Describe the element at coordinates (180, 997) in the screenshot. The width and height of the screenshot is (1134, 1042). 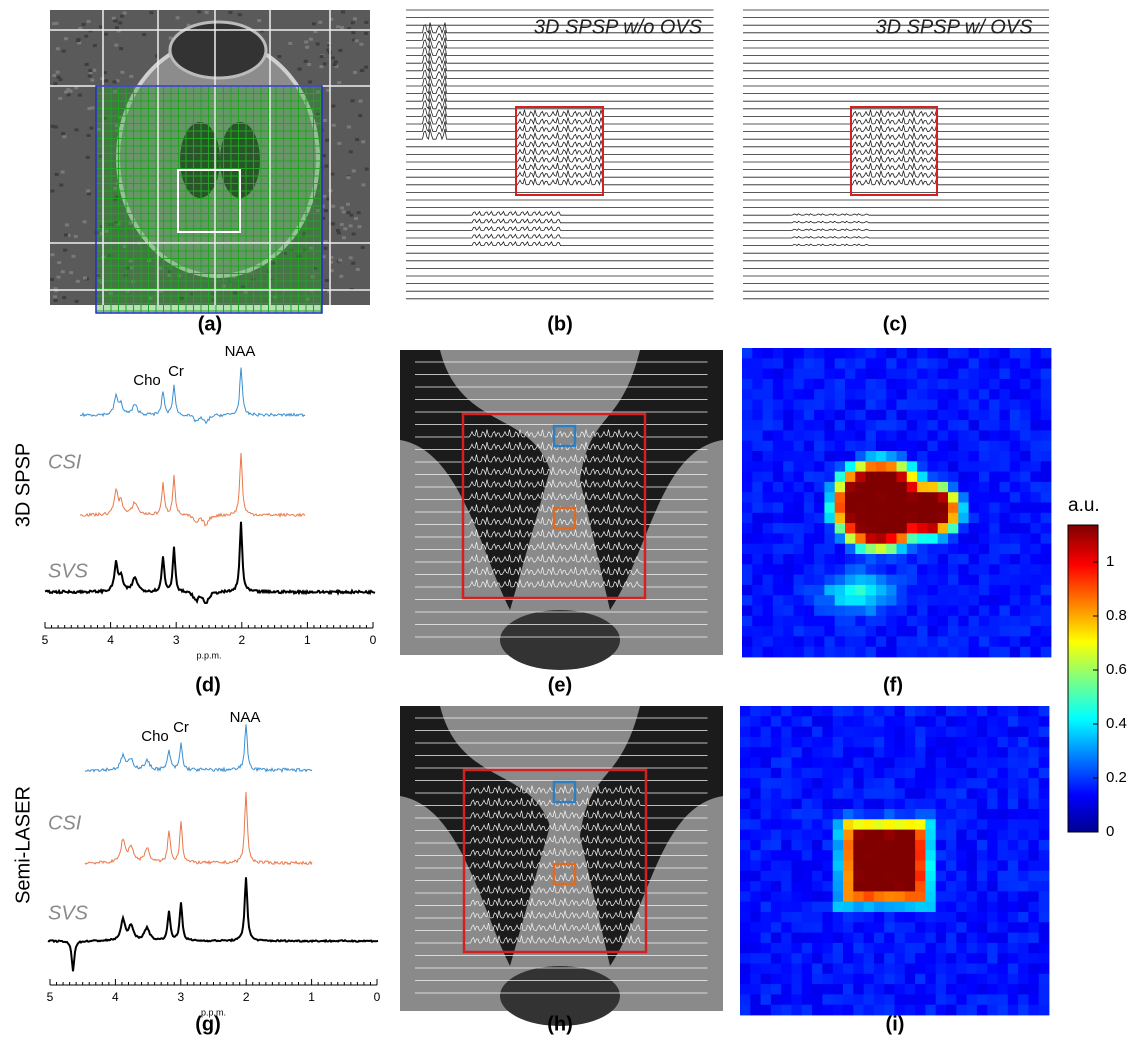
I see `axis-tick-label: 3` at that location.